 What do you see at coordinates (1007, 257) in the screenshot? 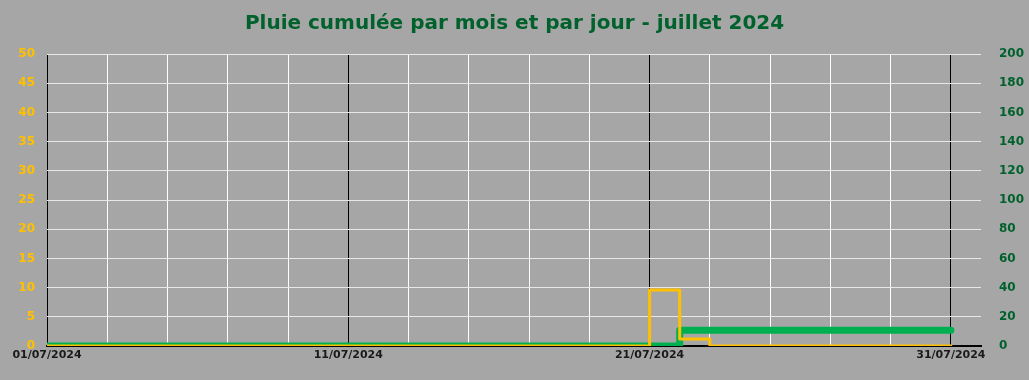
I see `y2-tick-label: 60` at bounding box center [1007, 257].